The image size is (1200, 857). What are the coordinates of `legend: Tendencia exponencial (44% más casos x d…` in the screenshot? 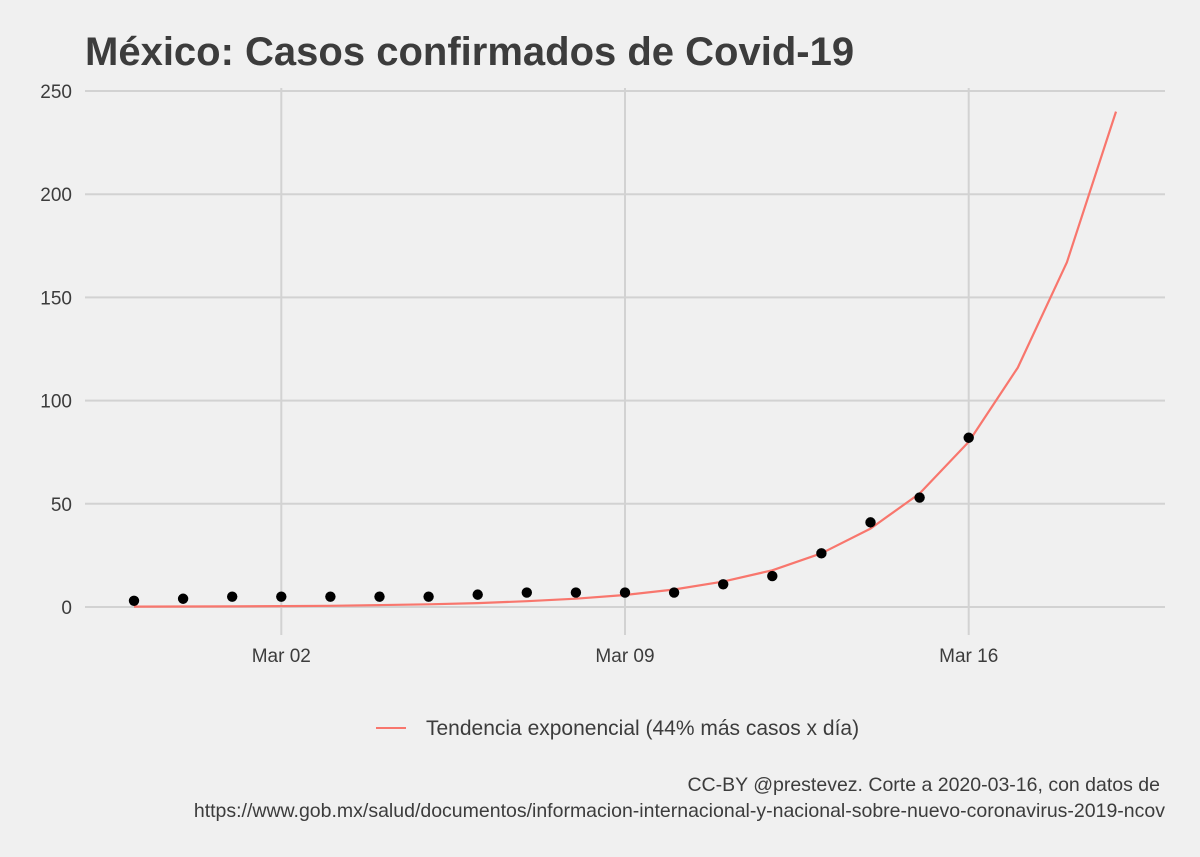 It's located at (617, 728).